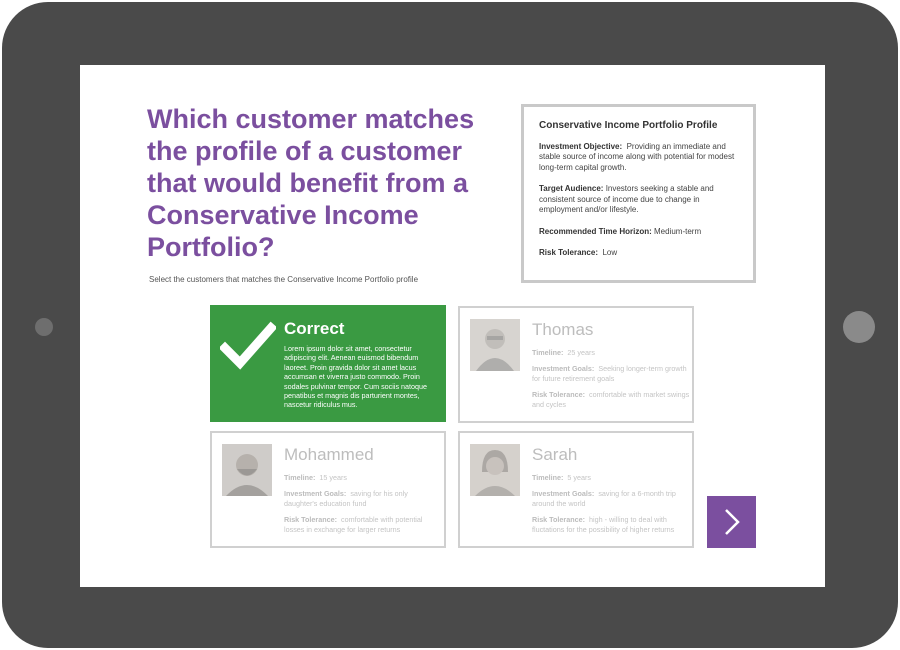 Image resolution: width=900 pixels, height=650 pixels. What do you see at coordinates (329, 454) in the screenshot?
I see `customer-name: Mohammed` at bounding box center [329, 454].